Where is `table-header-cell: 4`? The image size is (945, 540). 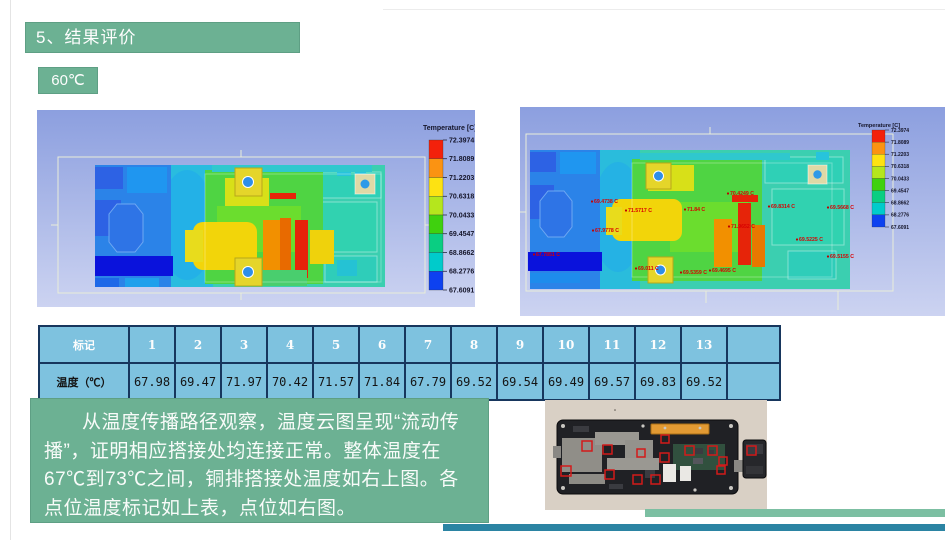 table-header-cell: 4 is located at coordinates (290, 344).